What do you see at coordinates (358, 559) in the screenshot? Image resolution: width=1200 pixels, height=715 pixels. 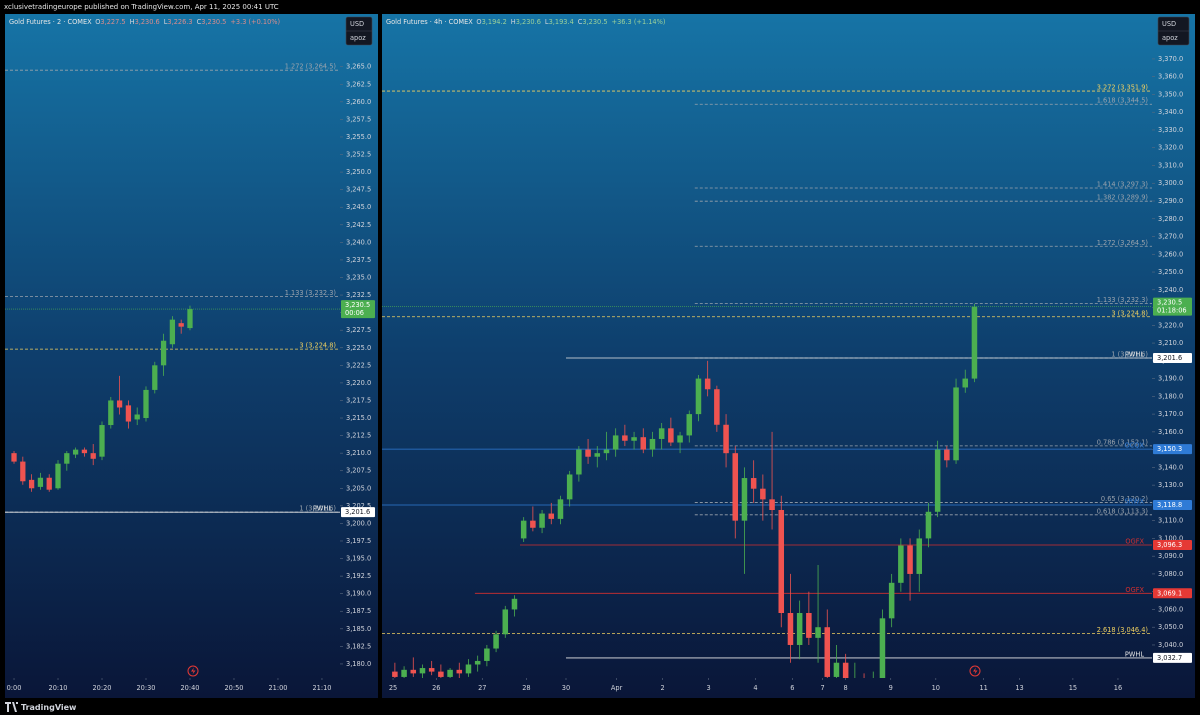 I see `y-tick-label: 3,195.0` at bounding box center [358, 559].